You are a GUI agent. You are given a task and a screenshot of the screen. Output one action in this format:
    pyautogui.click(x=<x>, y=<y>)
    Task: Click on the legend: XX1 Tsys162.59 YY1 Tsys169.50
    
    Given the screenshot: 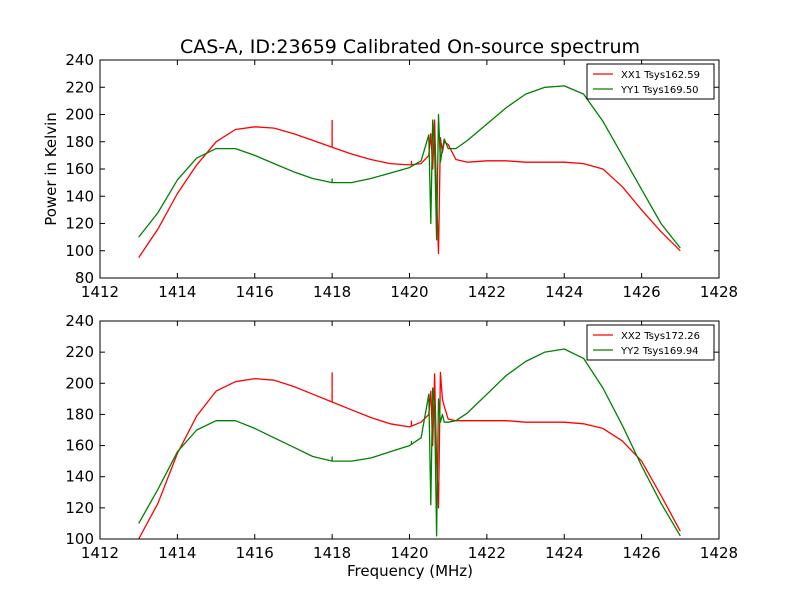 What is the action you would take?
    pyautogui.click(x=650, y=81)
    